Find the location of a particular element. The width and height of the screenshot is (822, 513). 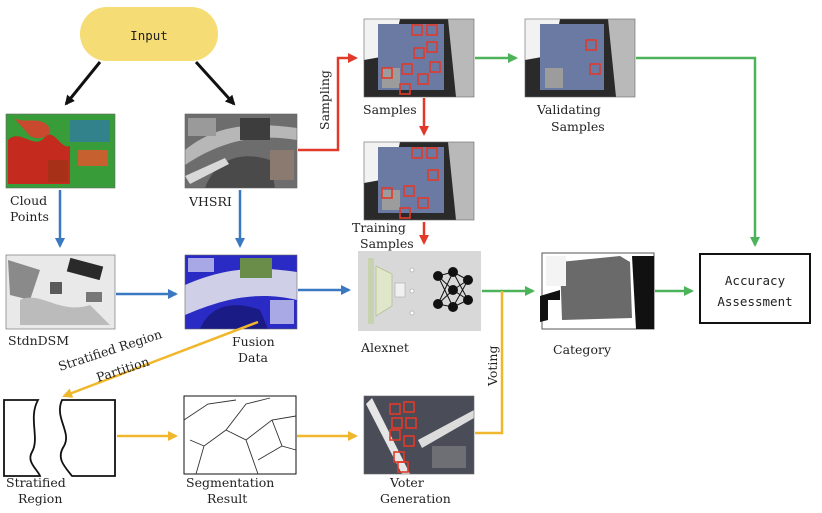

fusion-data-label-1: Fusion is located at coordinates (253, 341).